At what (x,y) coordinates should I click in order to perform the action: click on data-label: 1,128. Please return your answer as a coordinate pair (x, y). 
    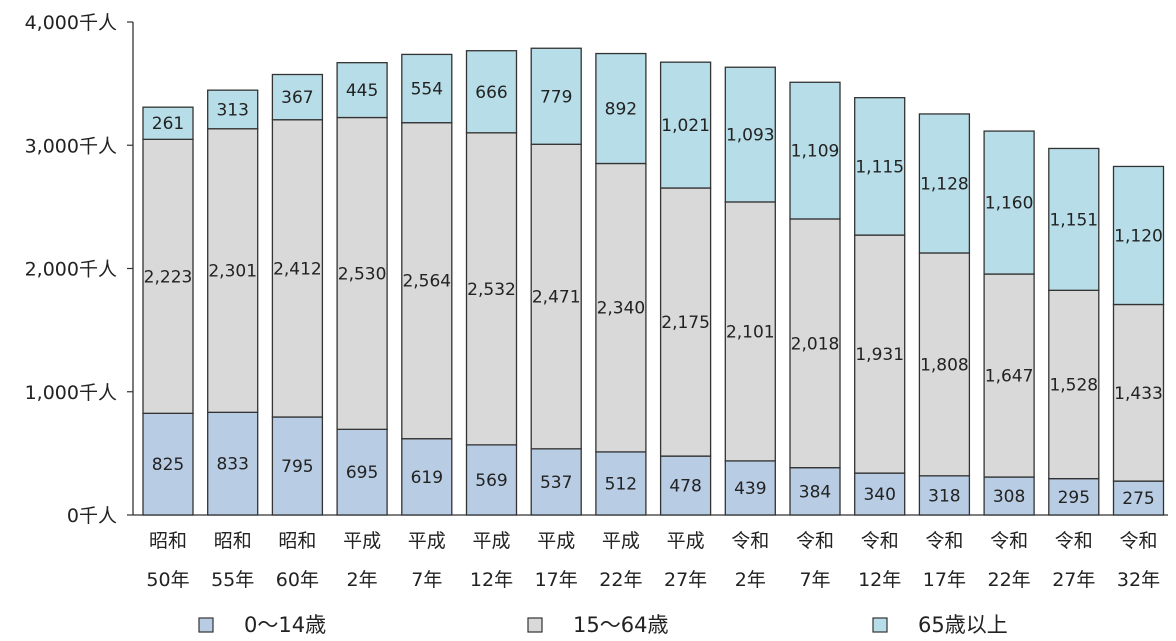
    Looking at the image, I should click on (944, 184).